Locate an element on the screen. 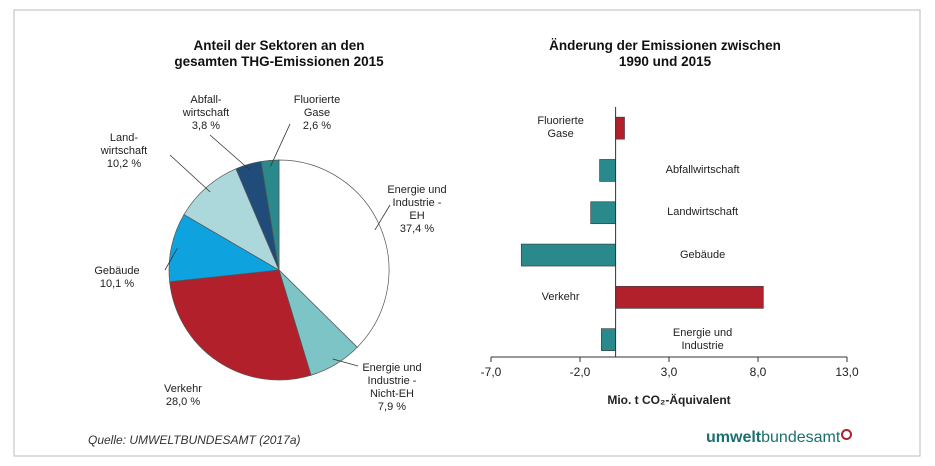  slice-category: Fluorierte Gase is located at coordinates (317, 106).